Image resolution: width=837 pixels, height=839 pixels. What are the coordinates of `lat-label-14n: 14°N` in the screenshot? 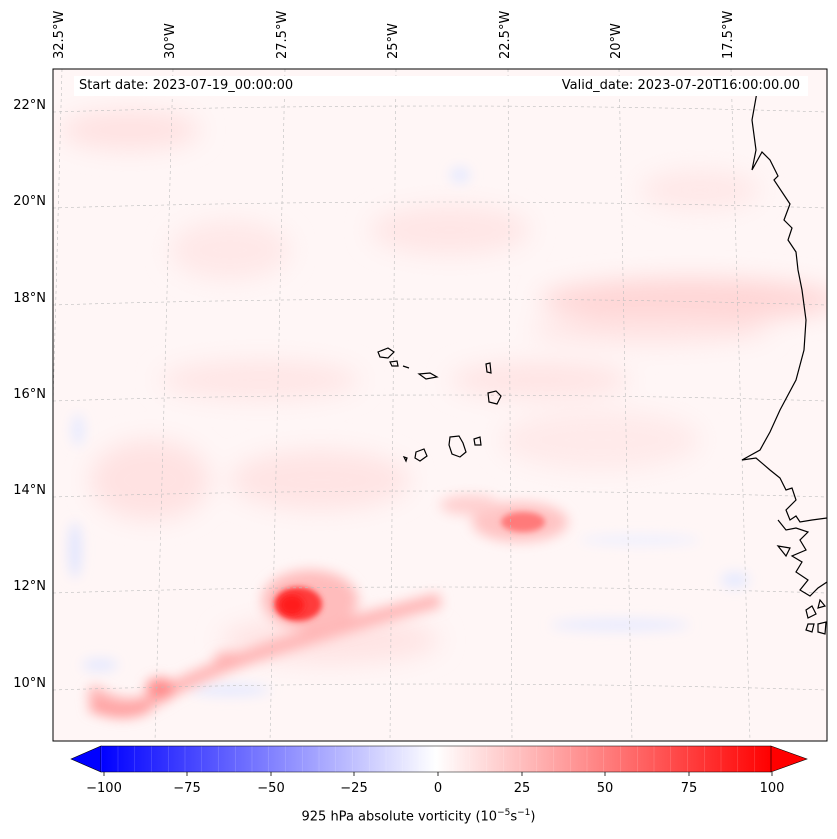 It's located at (29, 490).